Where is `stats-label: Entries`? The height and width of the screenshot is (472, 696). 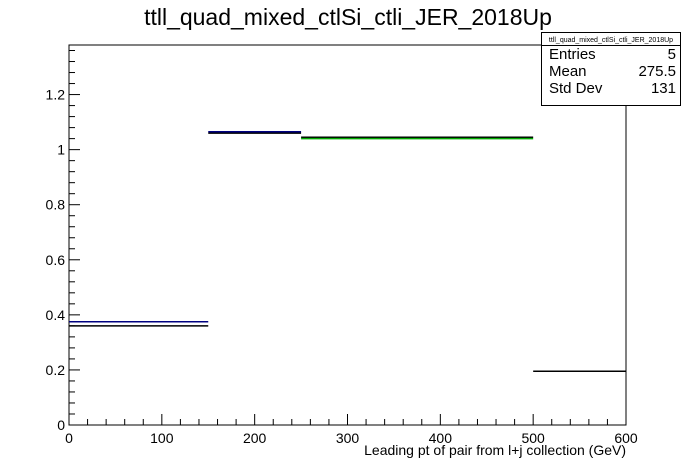
stats-label: Entries is located at coordinates (572, 54).